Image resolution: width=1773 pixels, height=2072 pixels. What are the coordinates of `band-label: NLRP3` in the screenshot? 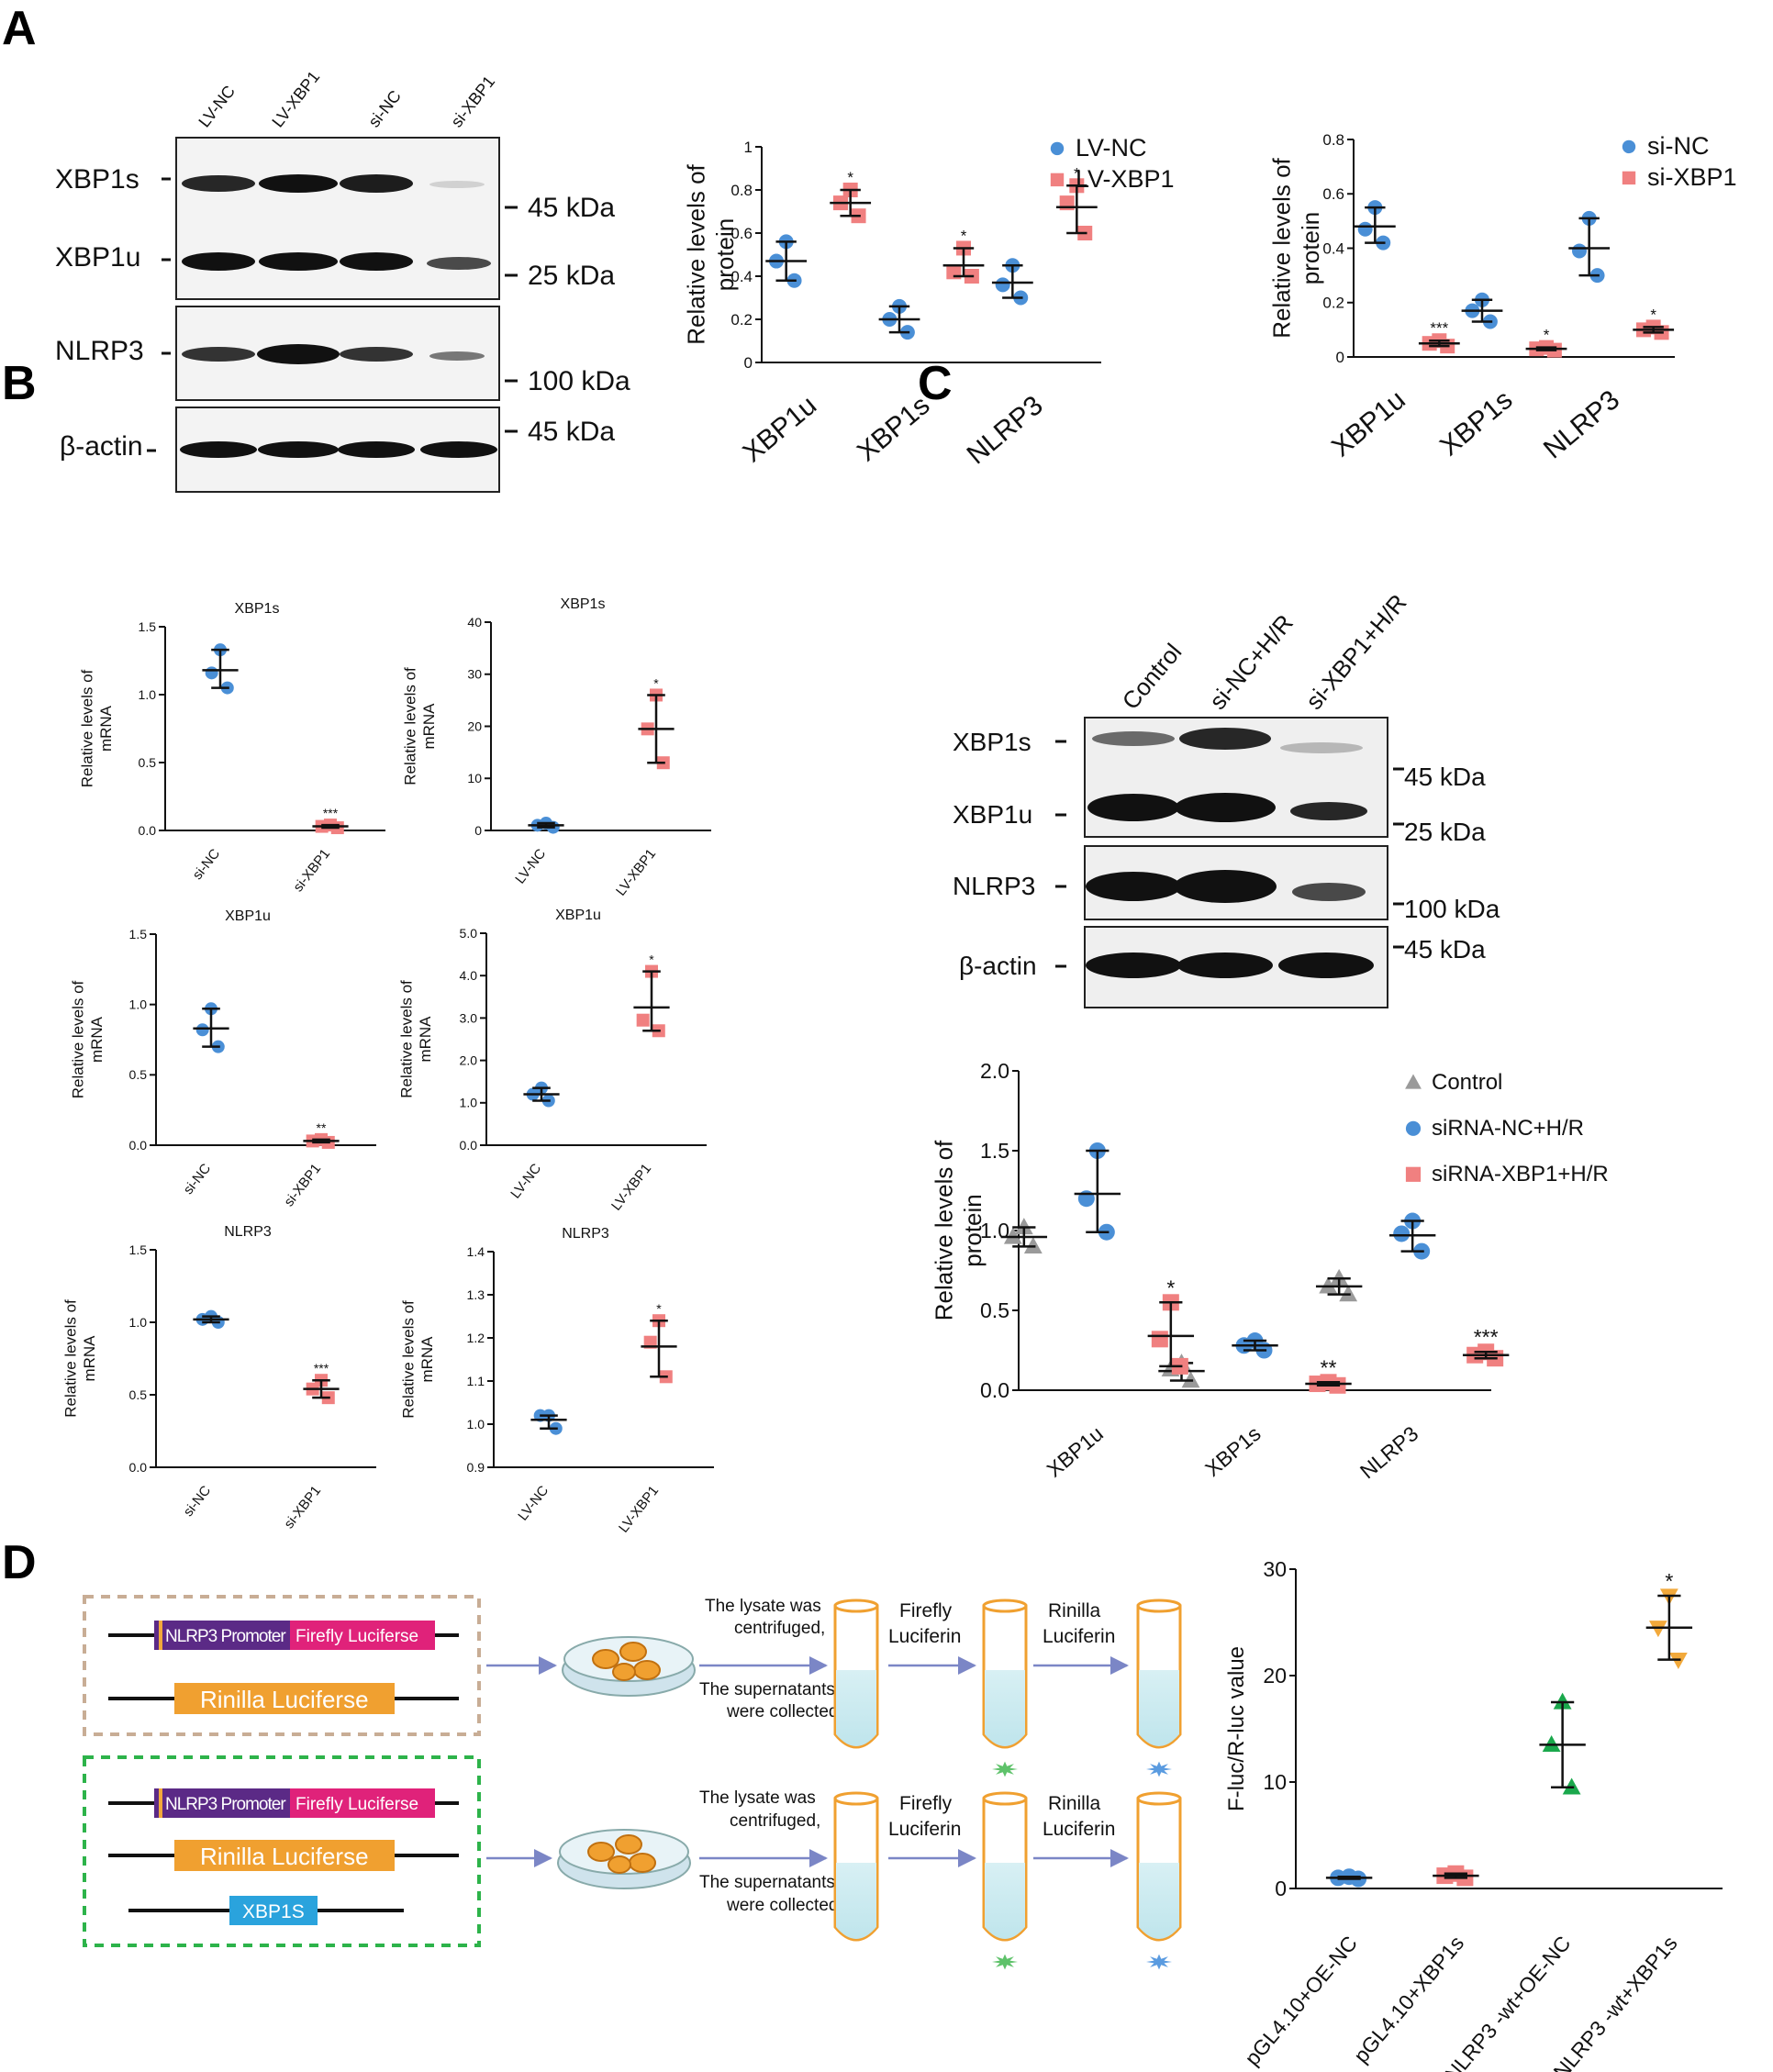 It's located at (100, 351).